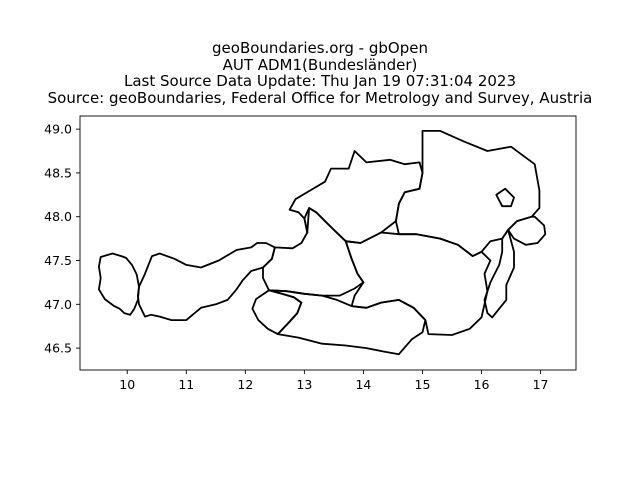 The width and height of the screenshot is (640, 480). What do you see at coordinates (245, 384) in the screenshot?
I see `x-tick-label: 12` at bounding box center [245, 384].